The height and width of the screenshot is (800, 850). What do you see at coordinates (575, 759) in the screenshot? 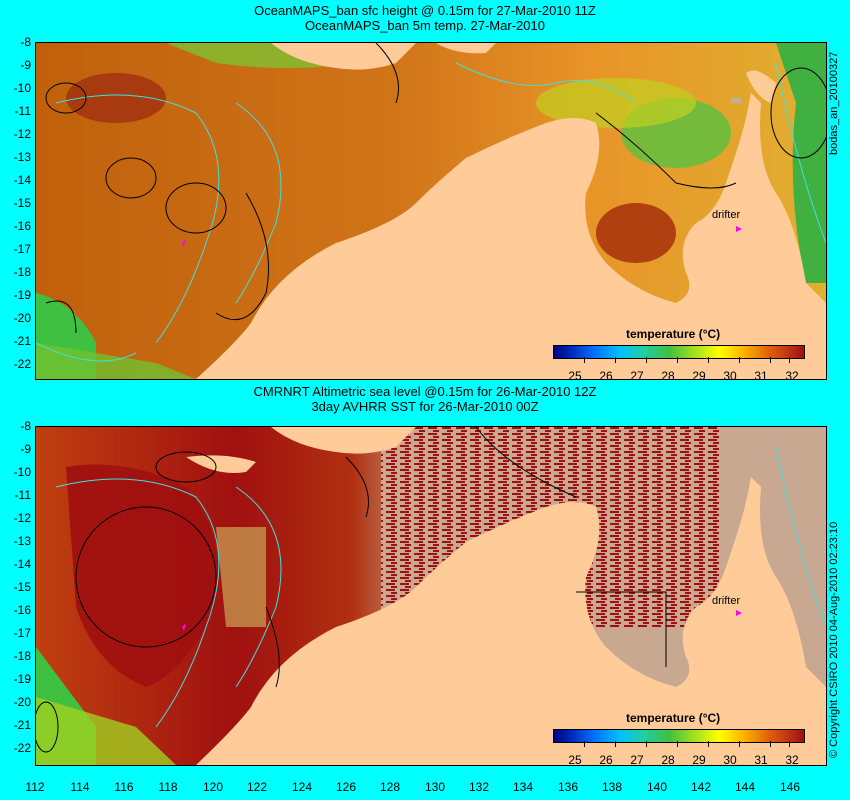
I see `bottom-cbar-tick: 25` at bounding box center [575, 759].